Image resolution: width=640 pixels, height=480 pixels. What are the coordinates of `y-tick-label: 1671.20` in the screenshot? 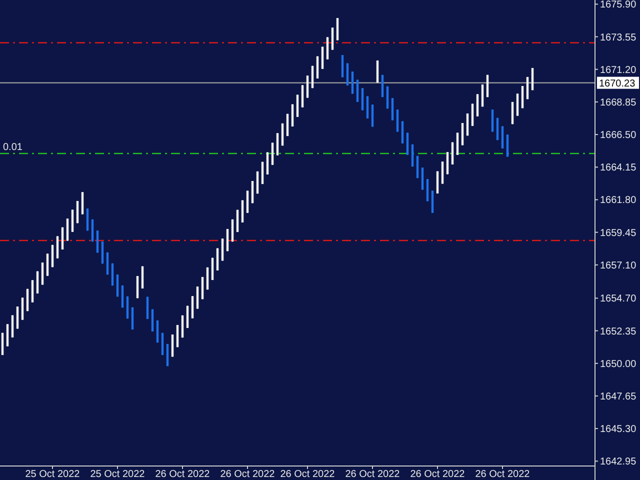 It's located at (618, 70).